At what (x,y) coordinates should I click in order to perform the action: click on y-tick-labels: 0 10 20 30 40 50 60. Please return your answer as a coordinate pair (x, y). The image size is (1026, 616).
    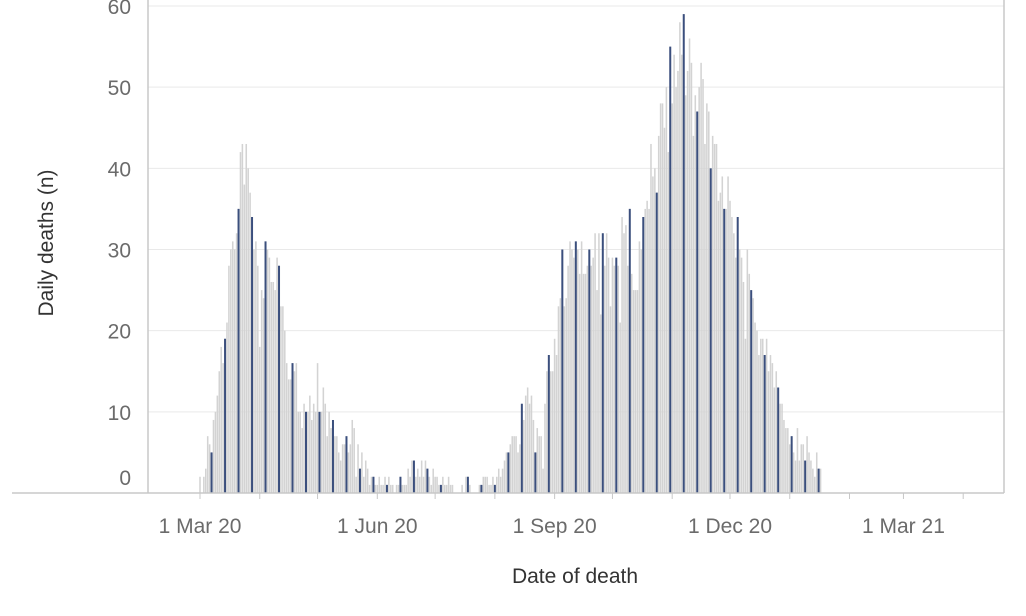
    Looking at the image, I should click on (119, 245).